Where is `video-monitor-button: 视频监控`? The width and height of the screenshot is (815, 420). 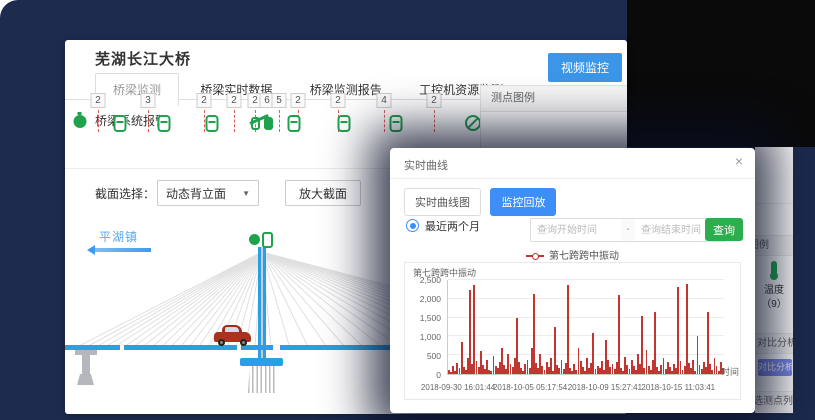 video-monitor-button: 视频监控 is located at coordinates (584, 67).